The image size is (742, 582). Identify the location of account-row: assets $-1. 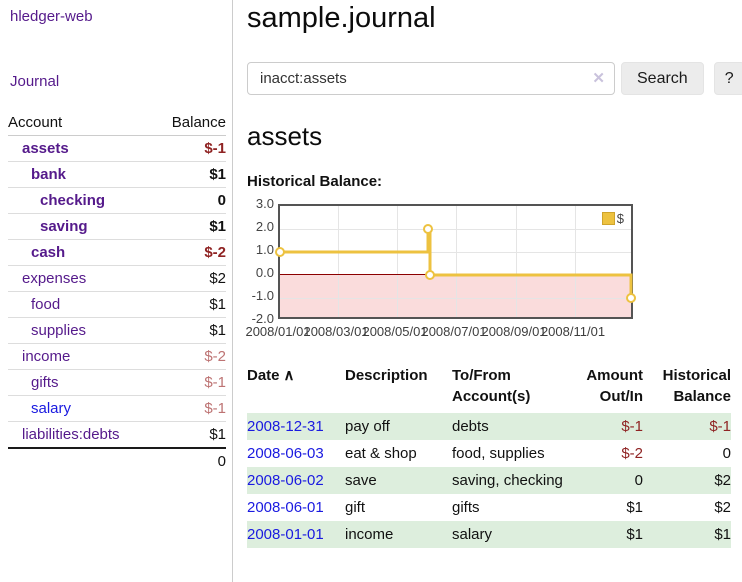
(117, 148).